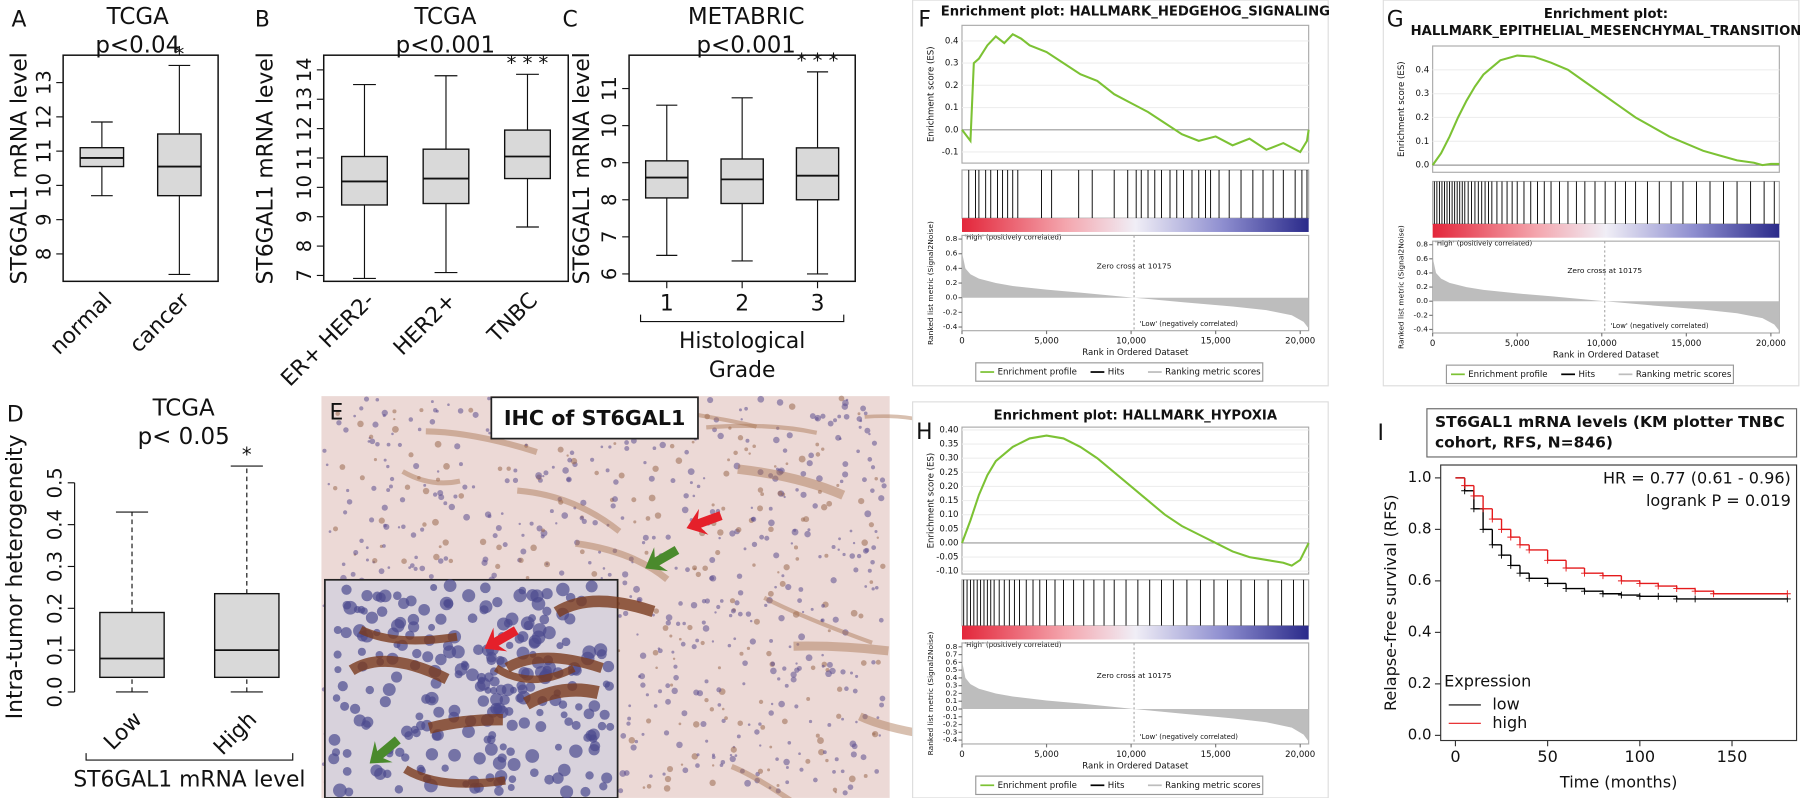 This screenshot has height=798, width=1800. I want to click on stroma, so click(841, 648).